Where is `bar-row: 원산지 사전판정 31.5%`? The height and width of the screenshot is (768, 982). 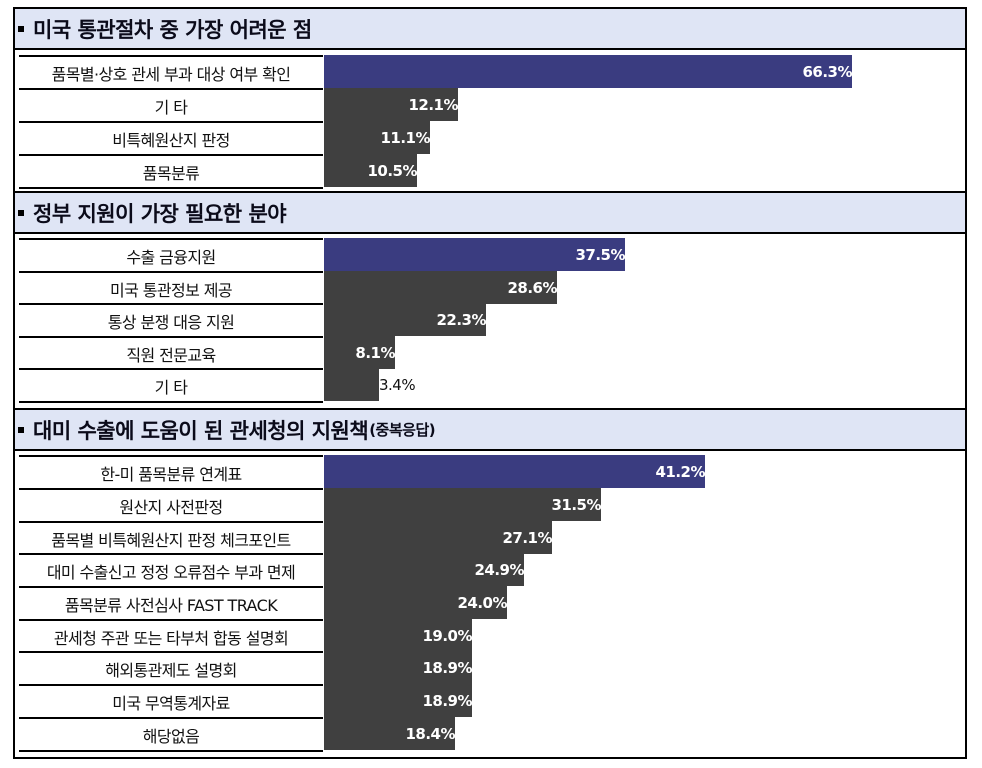 bar-row: 원산지 사전판정 31.5% is located at coordinates (489, 504).